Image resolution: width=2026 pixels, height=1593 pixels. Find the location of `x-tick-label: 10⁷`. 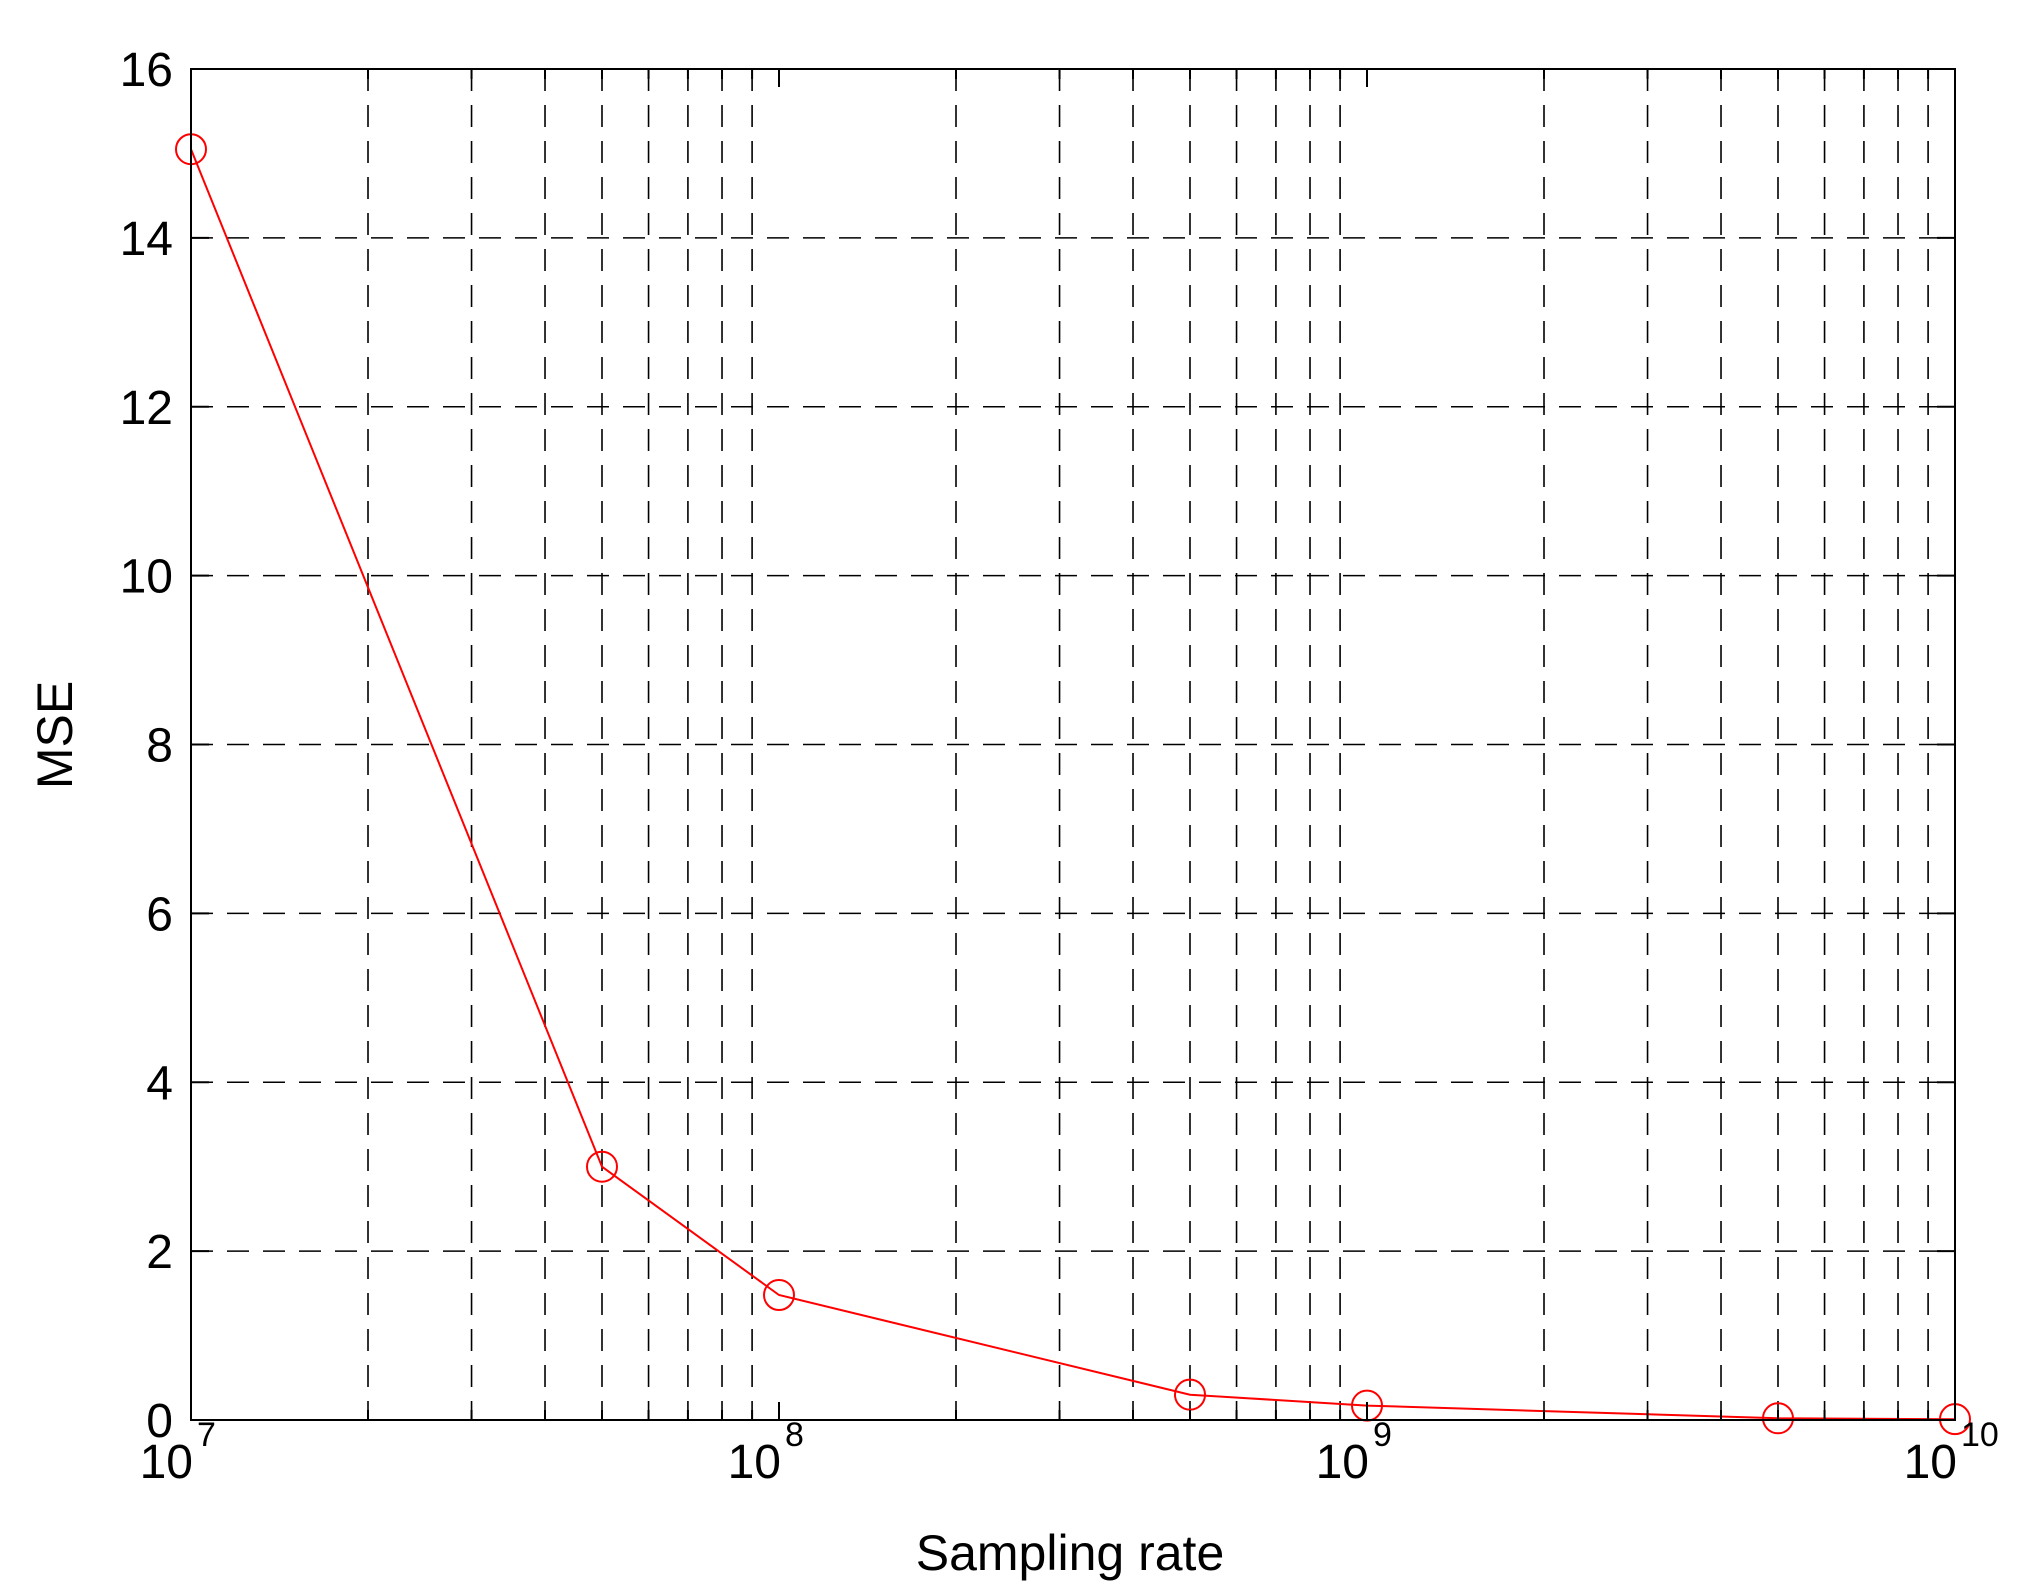

x-tick-label: 10⁷ is located at coordinates (178, 1452).